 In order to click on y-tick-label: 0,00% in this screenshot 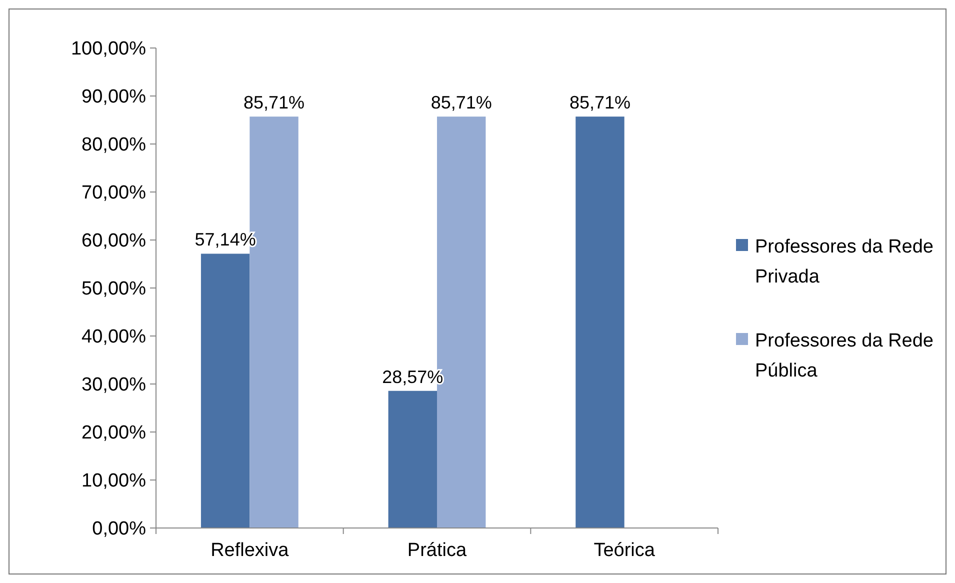, I will do `click(119, 529)`.